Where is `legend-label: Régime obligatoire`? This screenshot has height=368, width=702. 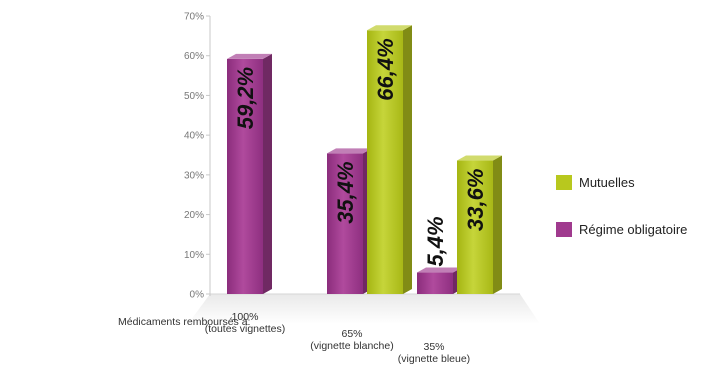 legend-label: Régime obligatoire is located at coordinates (633, 229).